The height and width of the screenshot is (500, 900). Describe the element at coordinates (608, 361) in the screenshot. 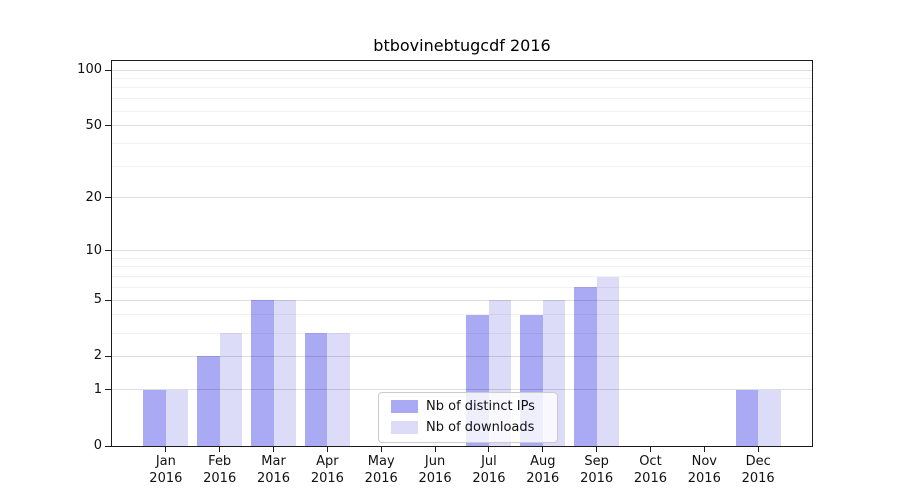

I see `bar-downloads-sep` at that location.